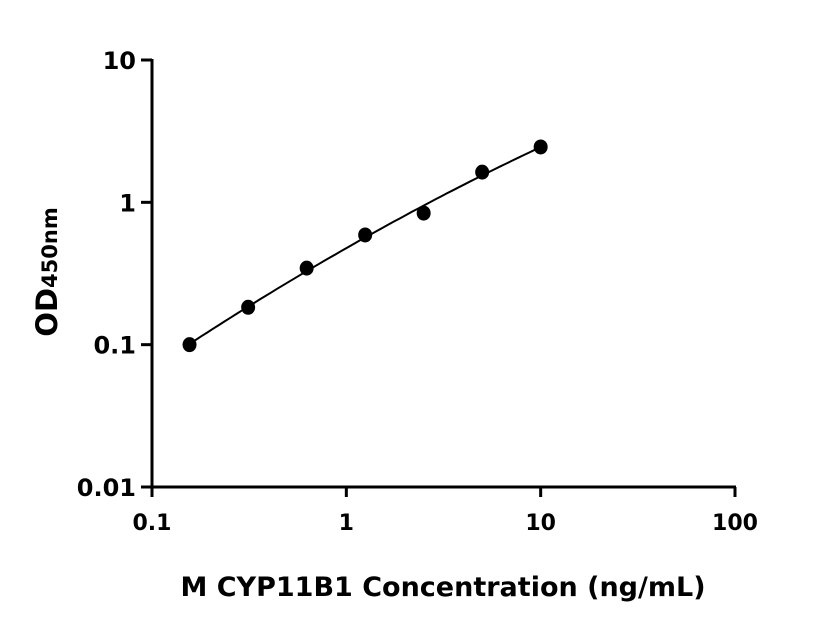  Describe the element at coordinates (127, 203) in the screenshot. I see `y-tick-label: 1` at that location.